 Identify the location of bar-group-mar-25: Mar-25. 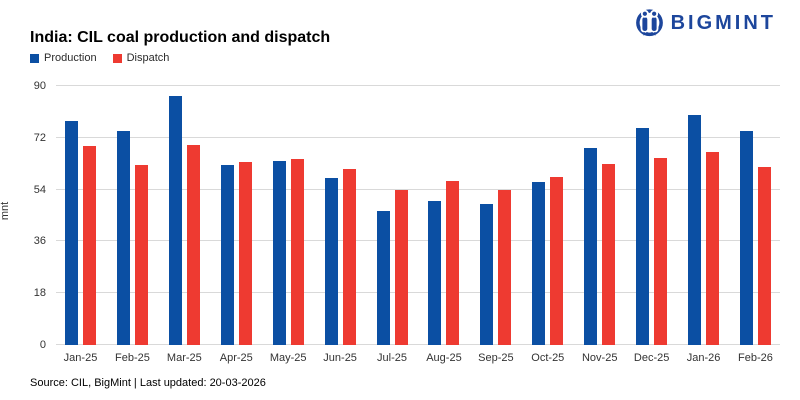
(184, 225).